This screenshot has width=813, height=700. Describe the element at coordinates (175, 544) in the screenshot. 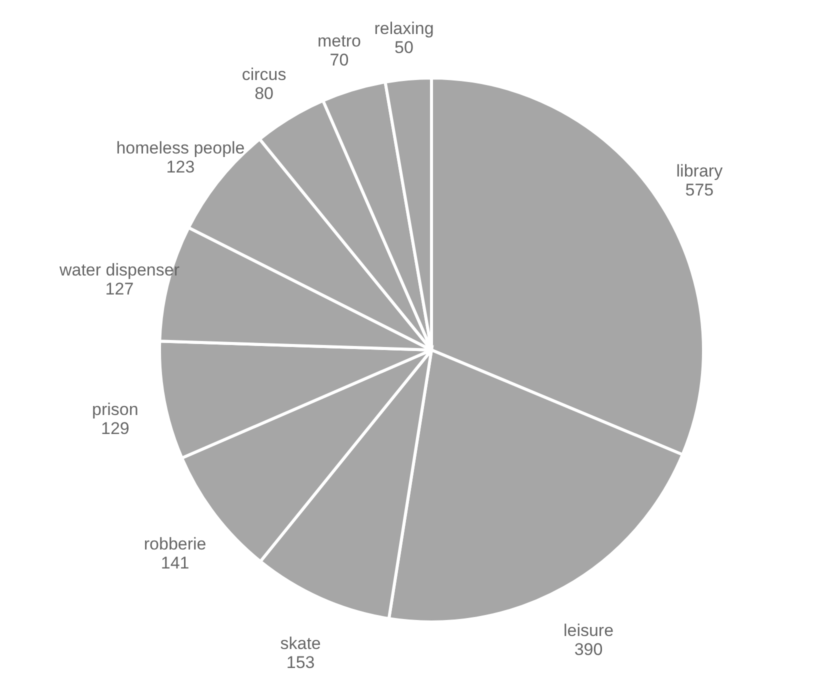

I see `slice-label: robberie` at that location.